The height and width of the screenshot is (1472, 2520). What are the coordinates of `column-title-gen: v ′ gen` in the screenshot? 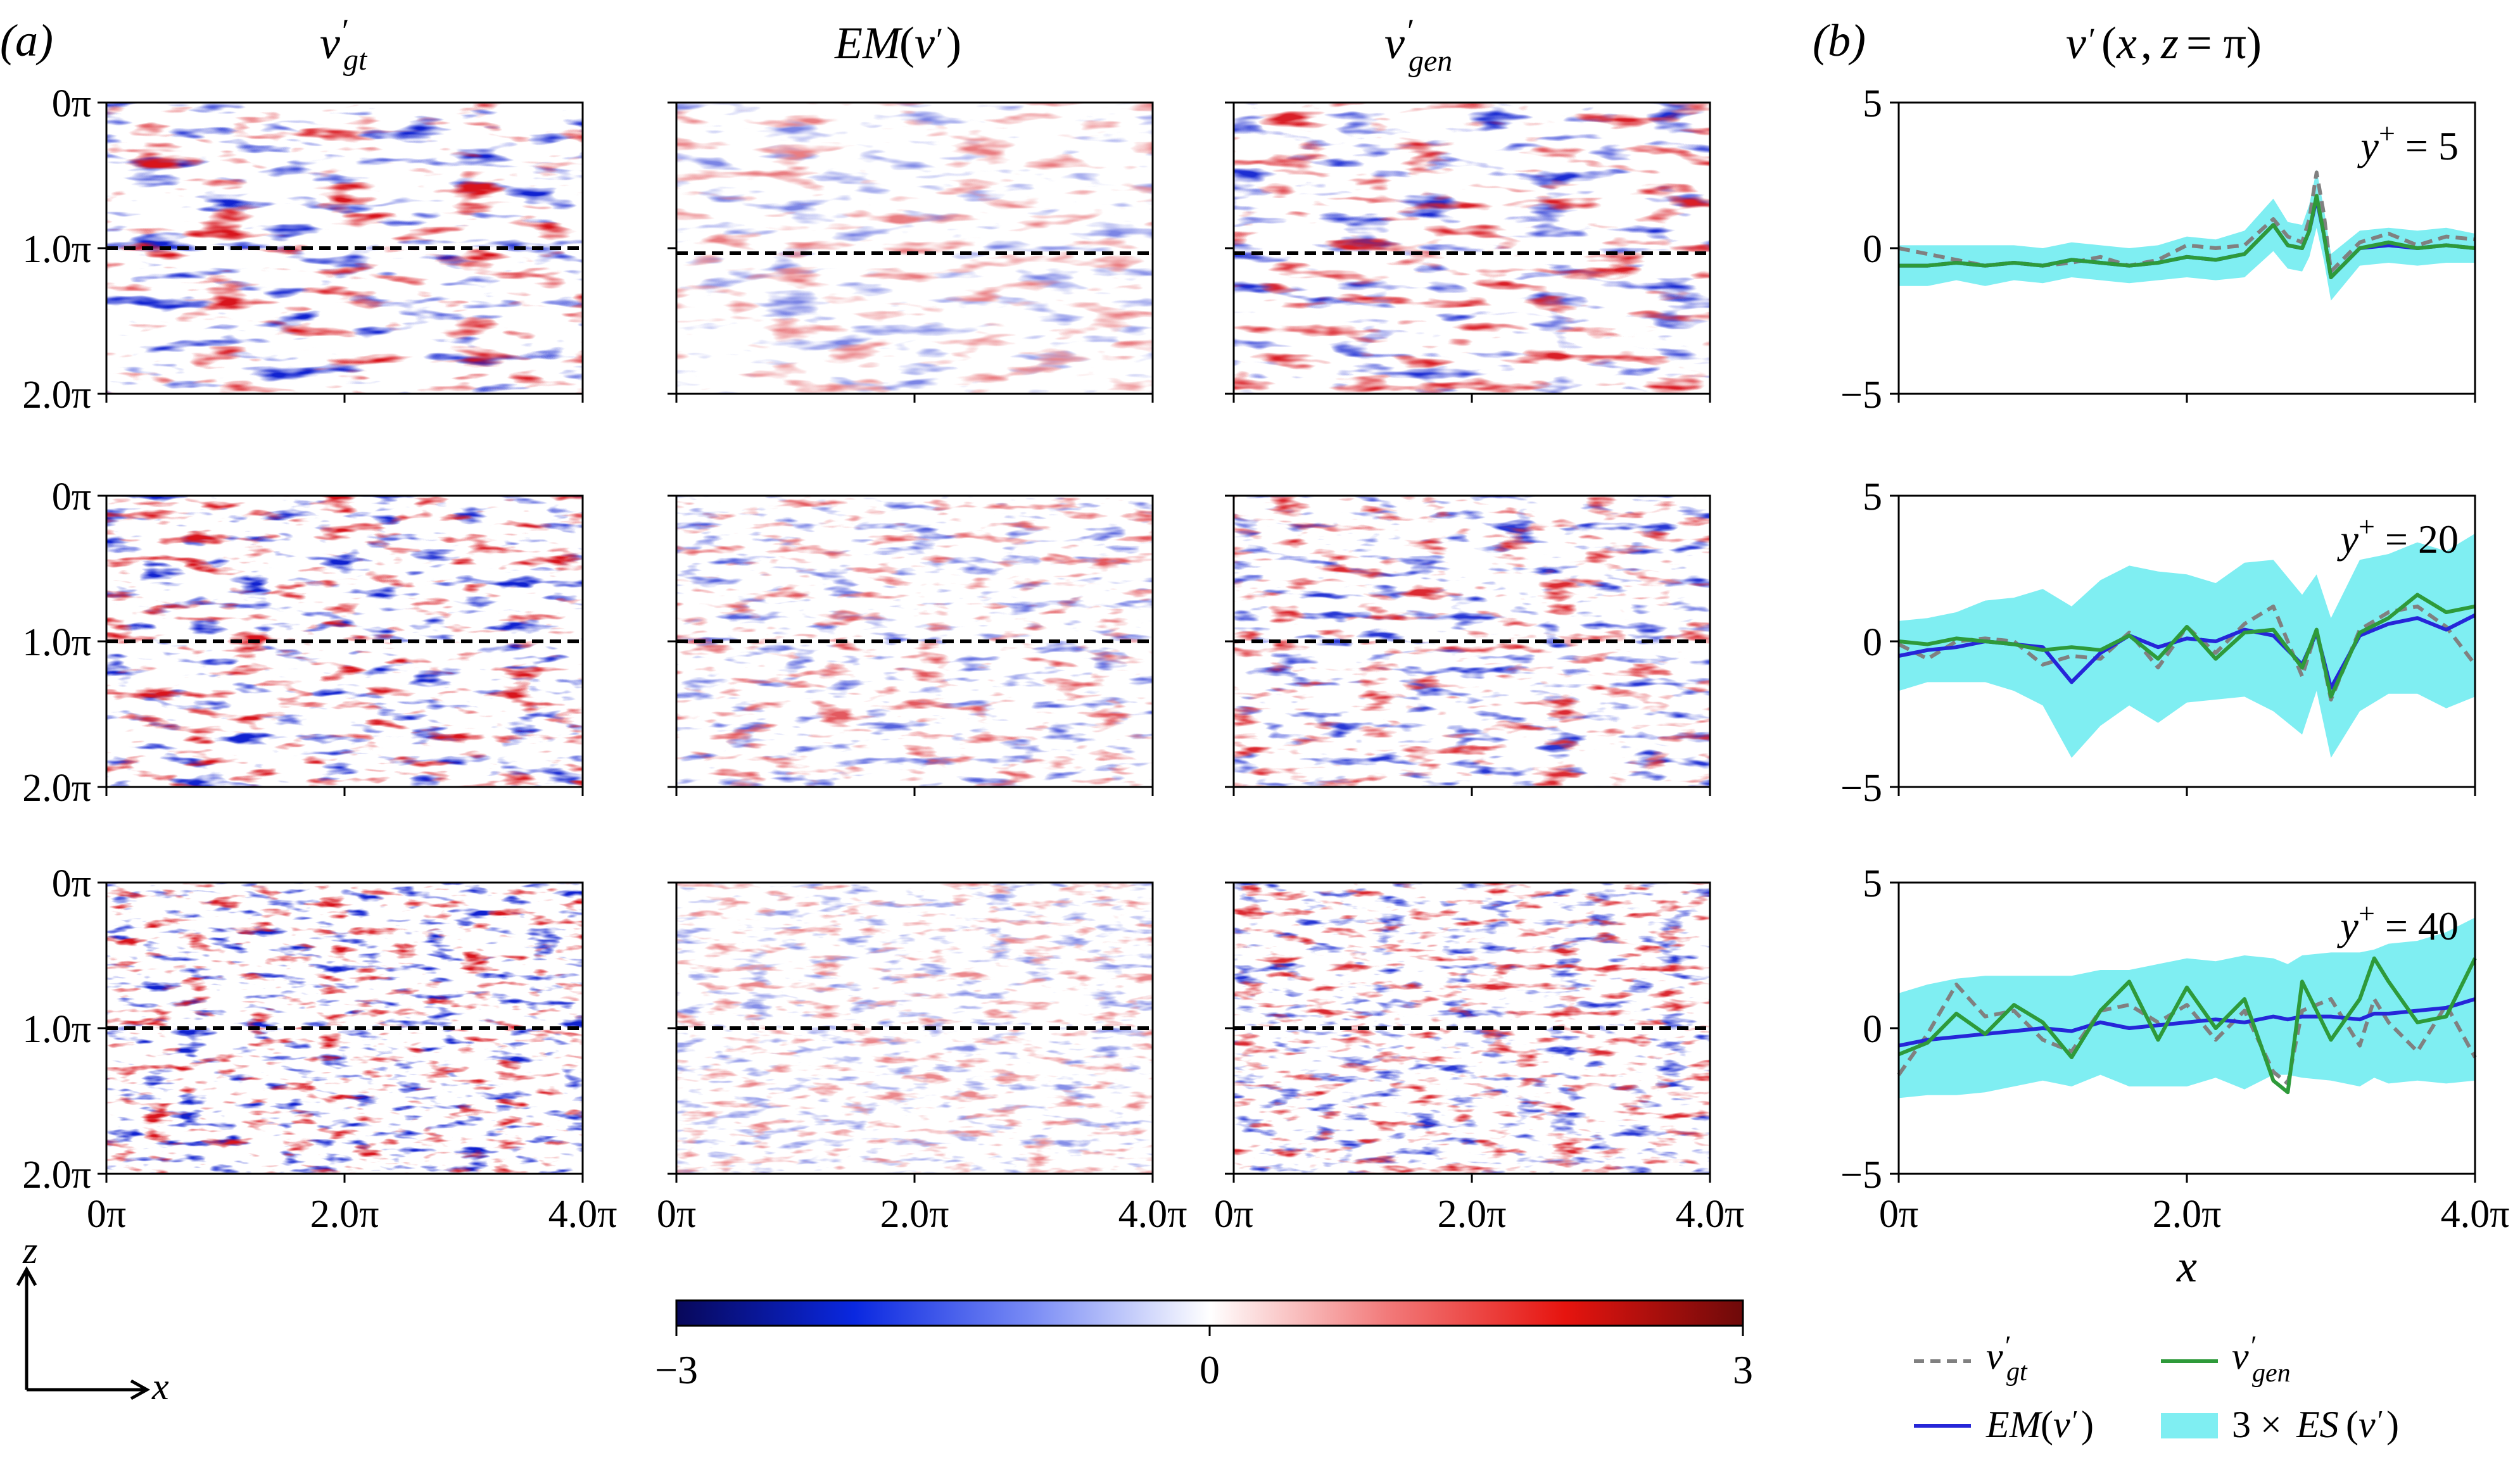 It's located at (1418, 45).